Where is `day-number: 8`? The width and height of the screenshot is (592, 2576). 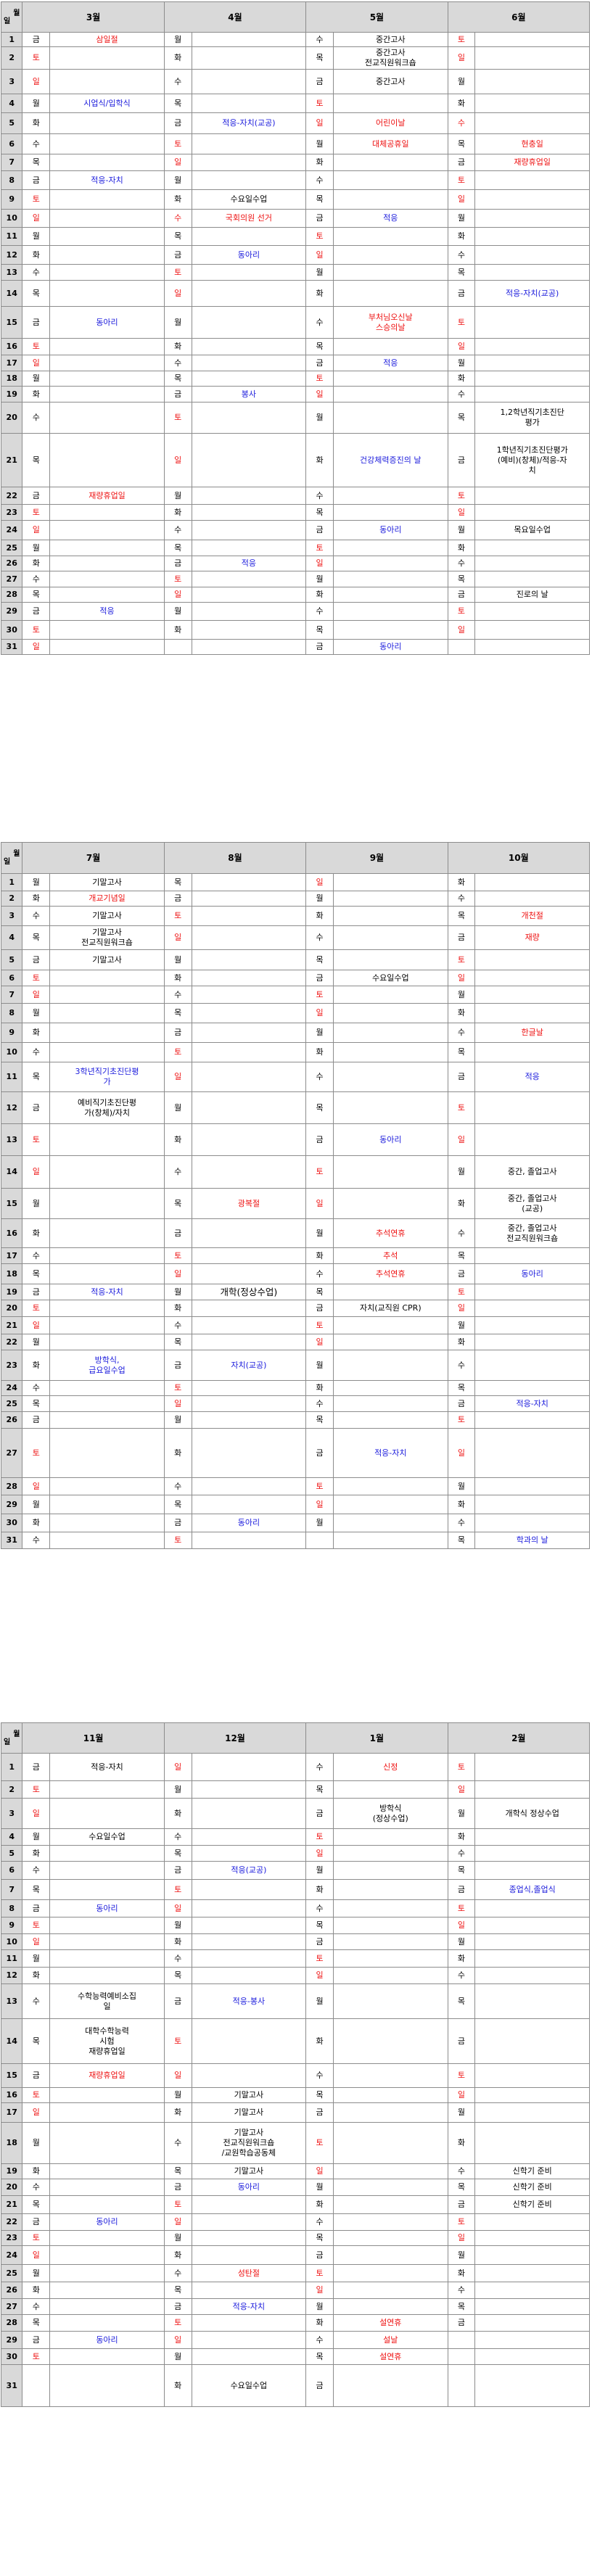 day-number: 8 is located at coordinates (11, 1908).